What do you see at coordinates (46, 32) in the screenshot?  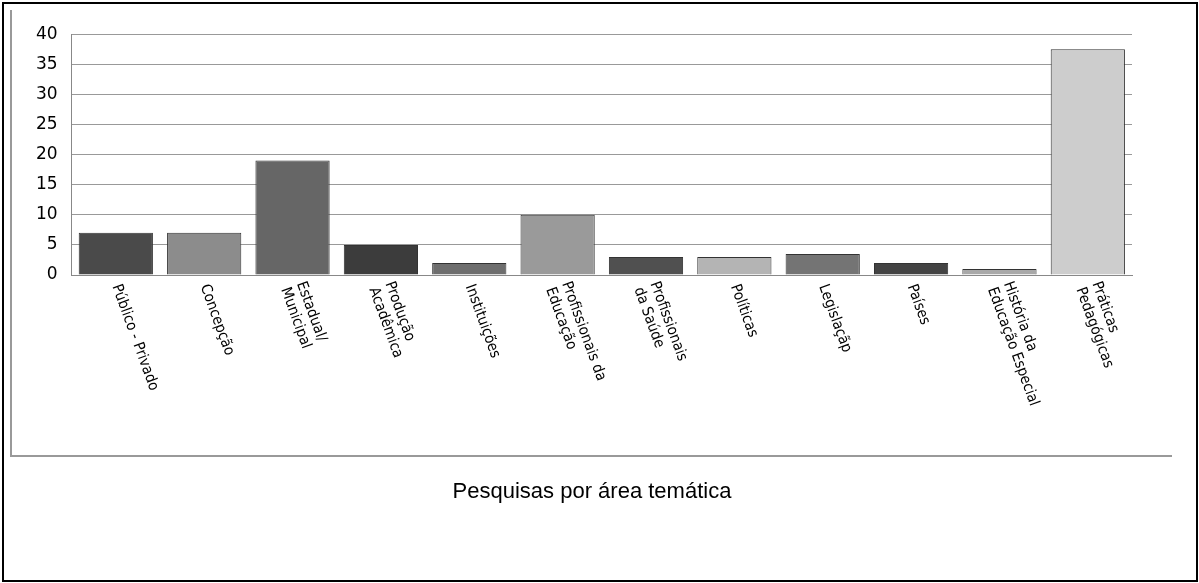 I see `y-tick-label: 40` at bounding box center [46, 32].